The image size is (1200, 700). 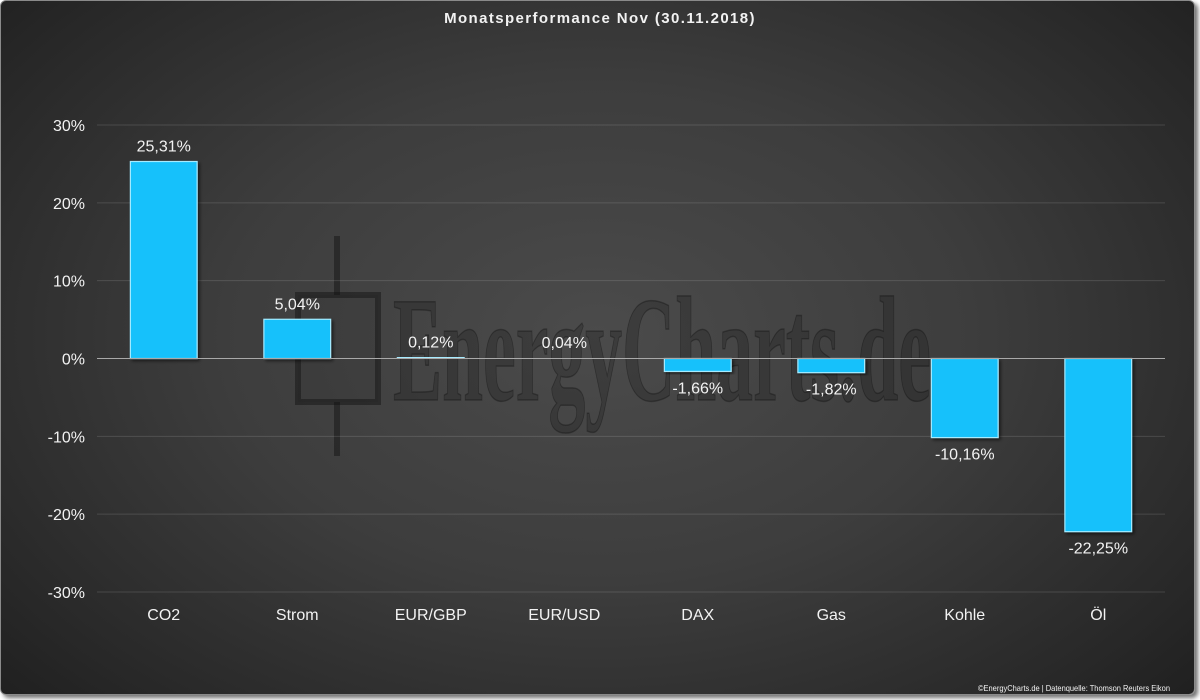 What do you see at coordinates (431, 615) in the screenshot?
I see `x-tick-label-eur-gbp: EUR/GBP` at bounding box center [431, 615].